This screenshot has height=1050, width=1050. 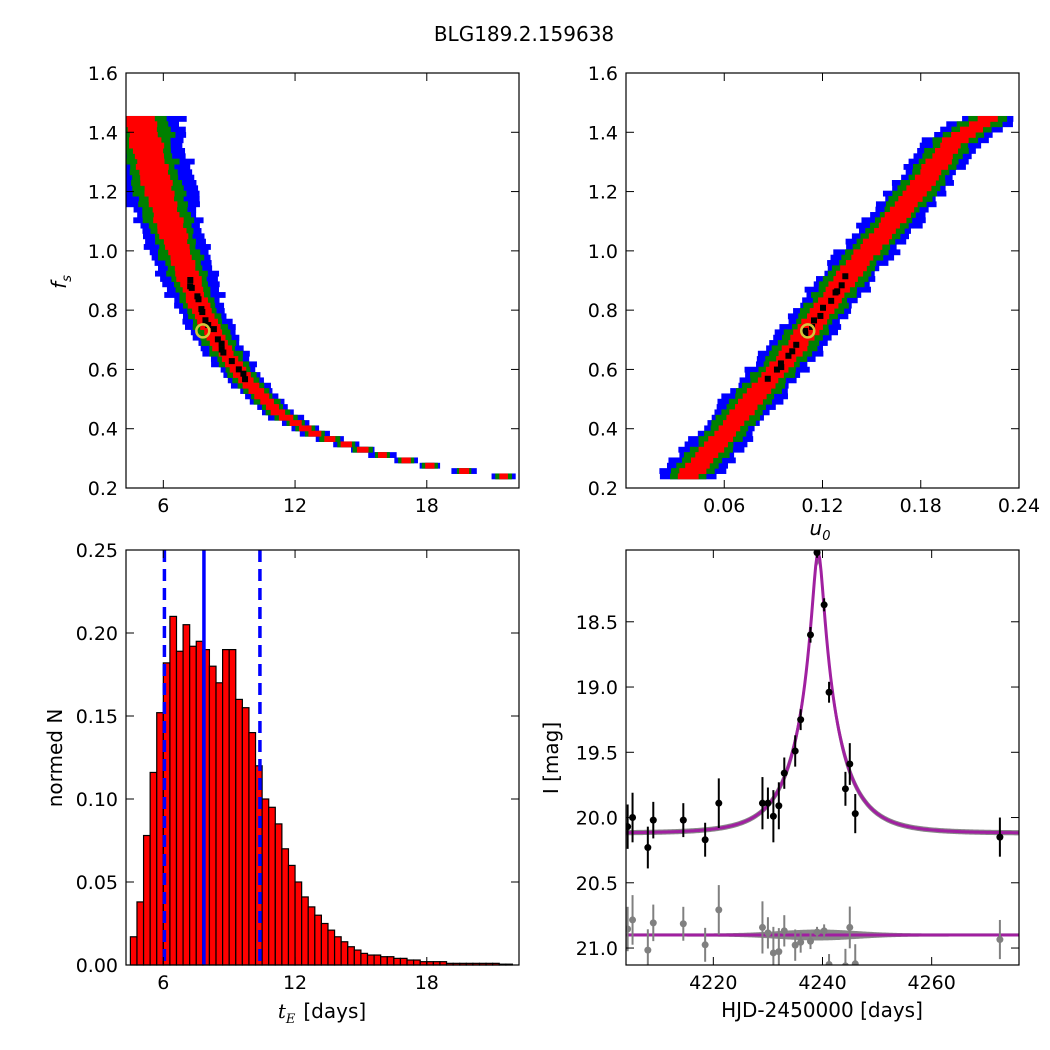 What do you see at coordinates (603, 370) in the screenshot?
I see `fs-vs-u0-ytick-label: 0.6` at bounding box center [603, 370].